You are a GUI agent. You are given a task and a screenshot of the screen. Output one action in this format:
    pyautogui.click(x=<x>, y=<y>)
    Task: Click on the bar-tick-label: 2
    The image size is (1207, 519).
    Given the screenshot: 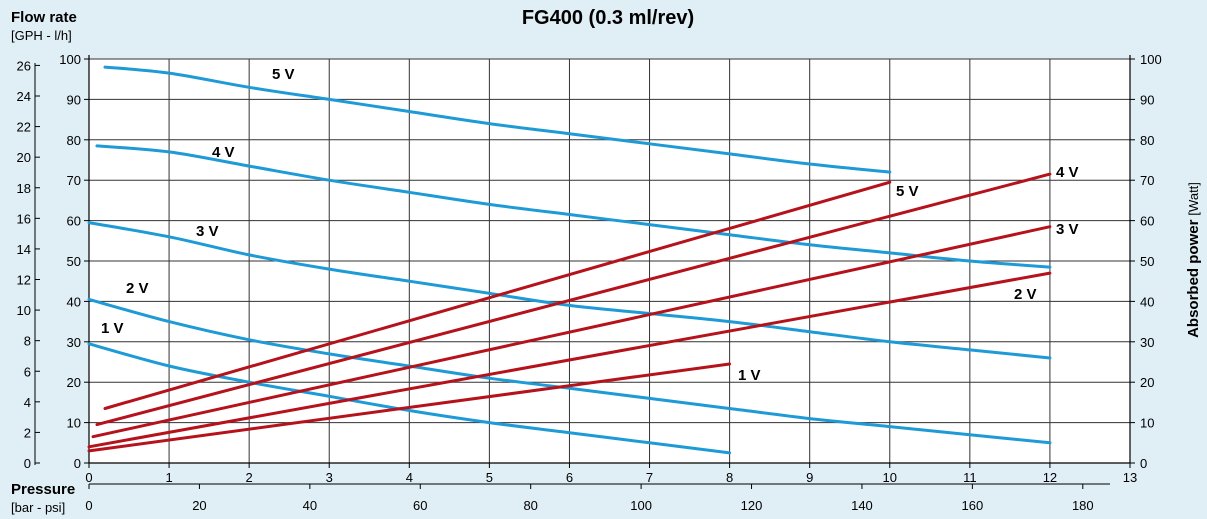 What is the action you would take?
    pyautogui.click(x=249, y=477)
    